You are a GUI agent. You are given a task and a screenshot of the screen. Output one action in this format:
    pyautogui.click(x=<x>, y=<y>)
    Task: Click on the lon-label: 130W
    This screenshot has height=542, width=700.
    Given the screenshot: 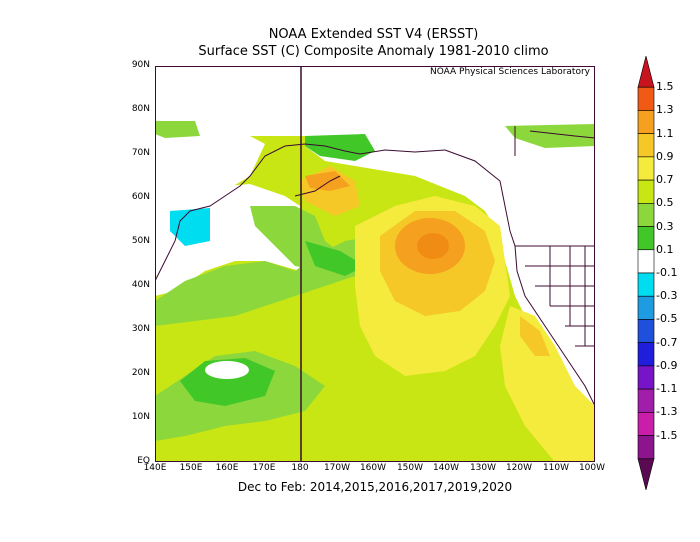 What is the action you would take?
    pyautogui.click(x=483, y=468)
    